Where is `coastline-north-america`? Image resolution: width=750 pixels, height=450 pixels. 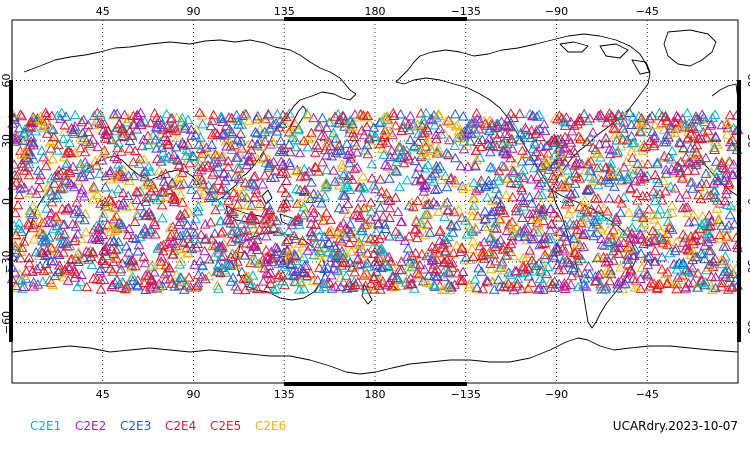 coastline-north-america is located at coordinates (535, 112).